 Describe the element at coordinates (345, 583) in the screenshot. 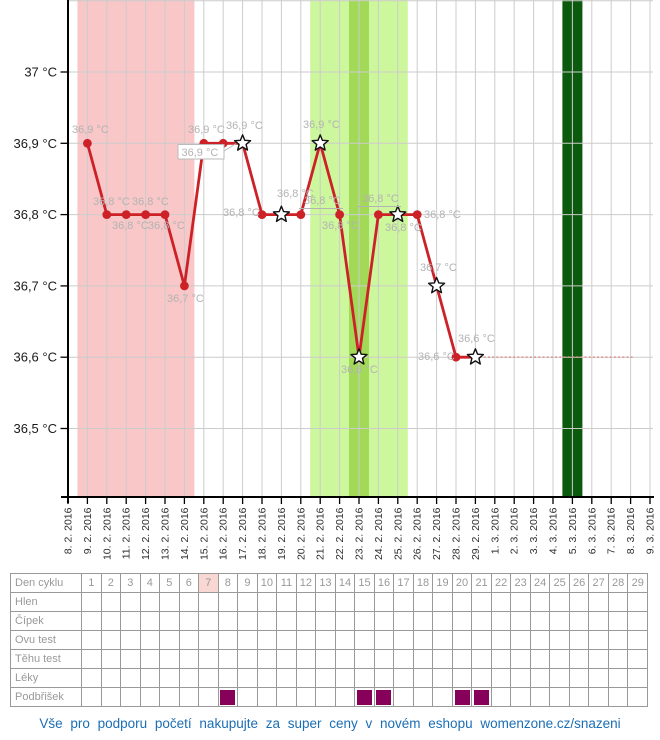

I see `day-cell: 14` at that location.